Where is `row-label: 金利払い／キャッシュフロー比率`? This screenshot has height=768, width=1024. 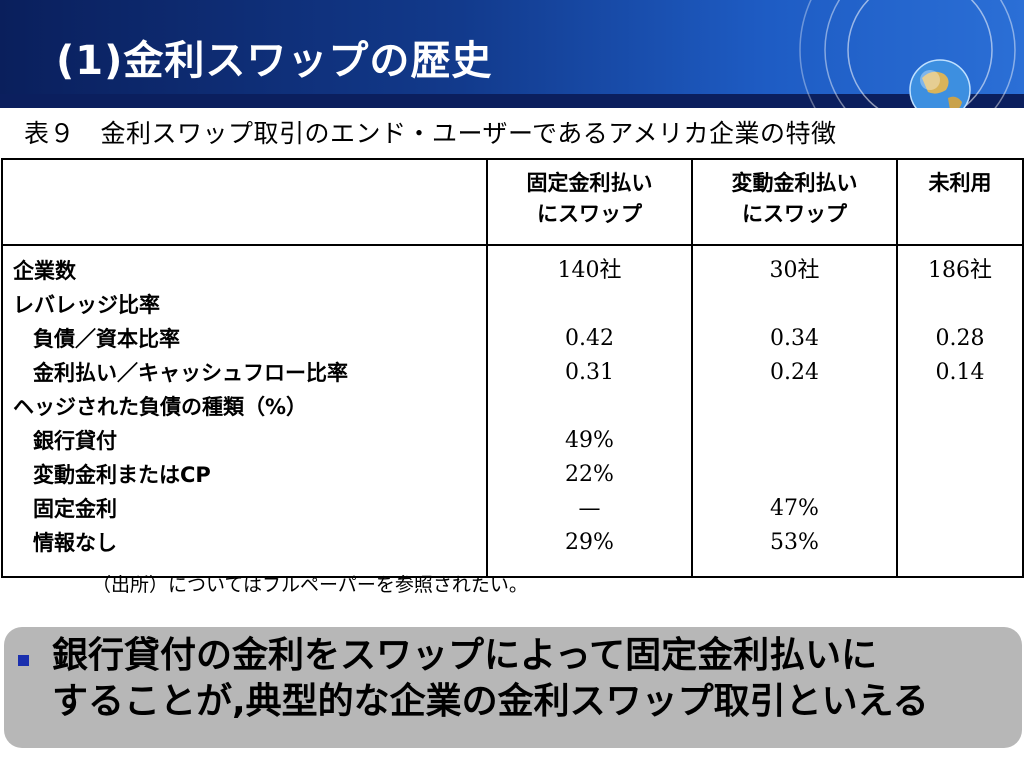 row-label: 金利払い／キャッシュフロー比率 is located at coordinates (190, 373).